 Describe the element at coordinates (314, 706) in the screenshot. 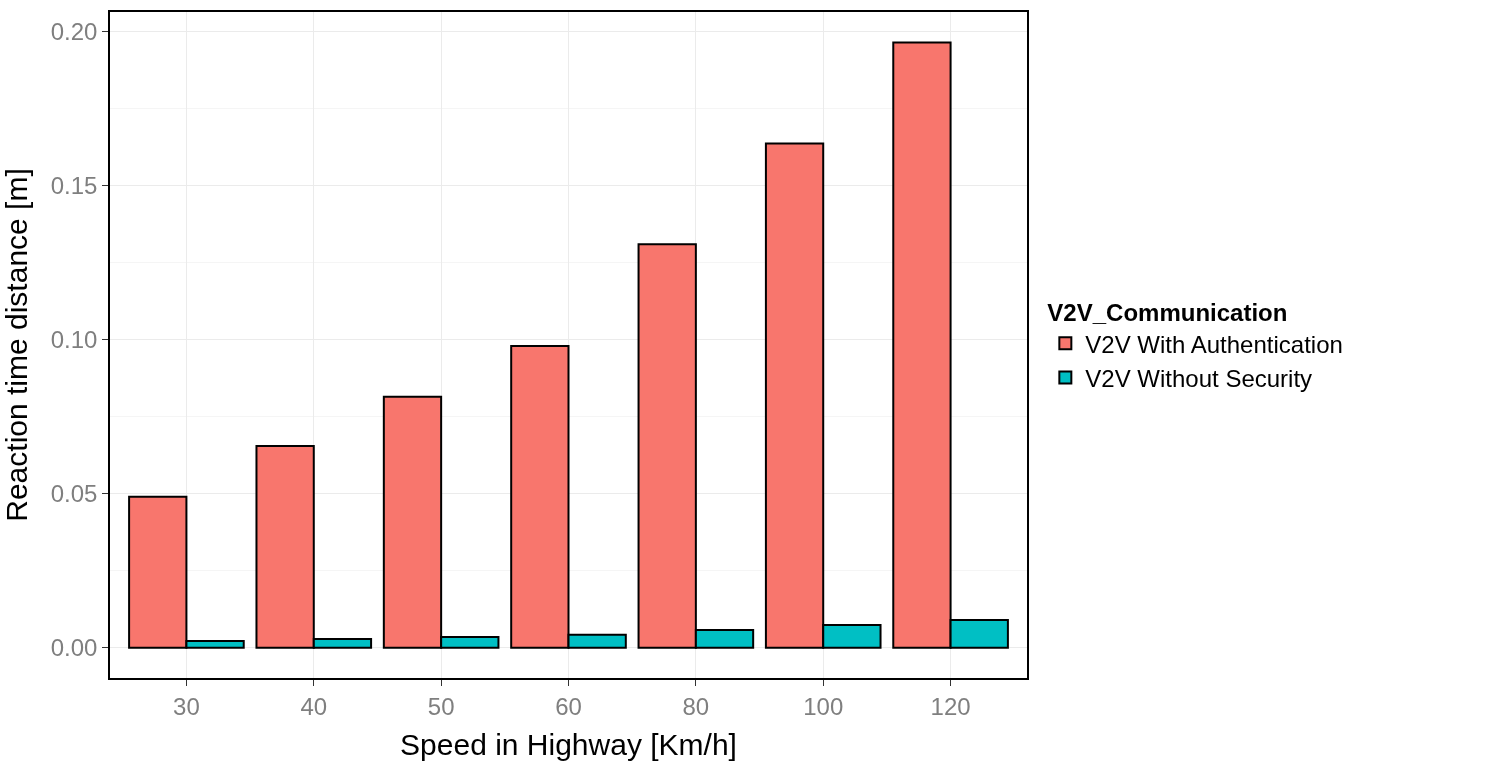

I see `x-tick-label: 40` at that location.